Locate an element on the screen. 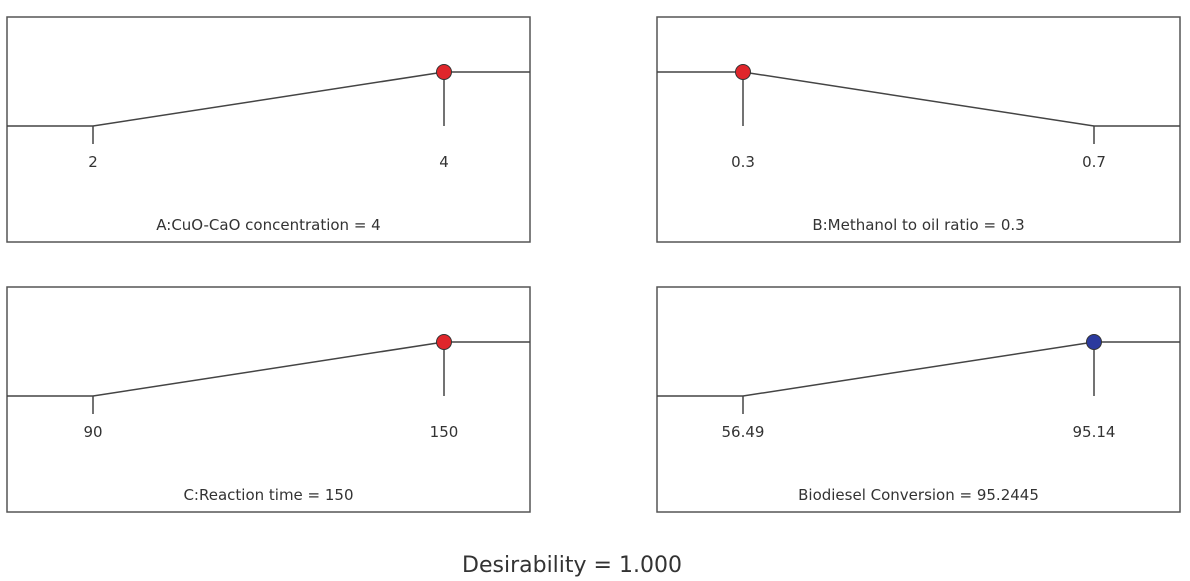 This screenshot has height=581, width=1190. panel-title: Biodiesel Conversion = 95.2445 is located at coordinates (918, 495).